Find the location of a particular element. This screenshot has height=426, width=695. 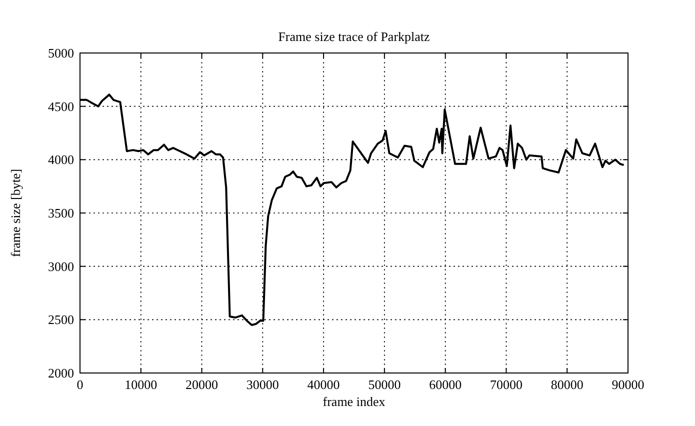

x-tick-label: 10000 is located at coordinates (141, 384).